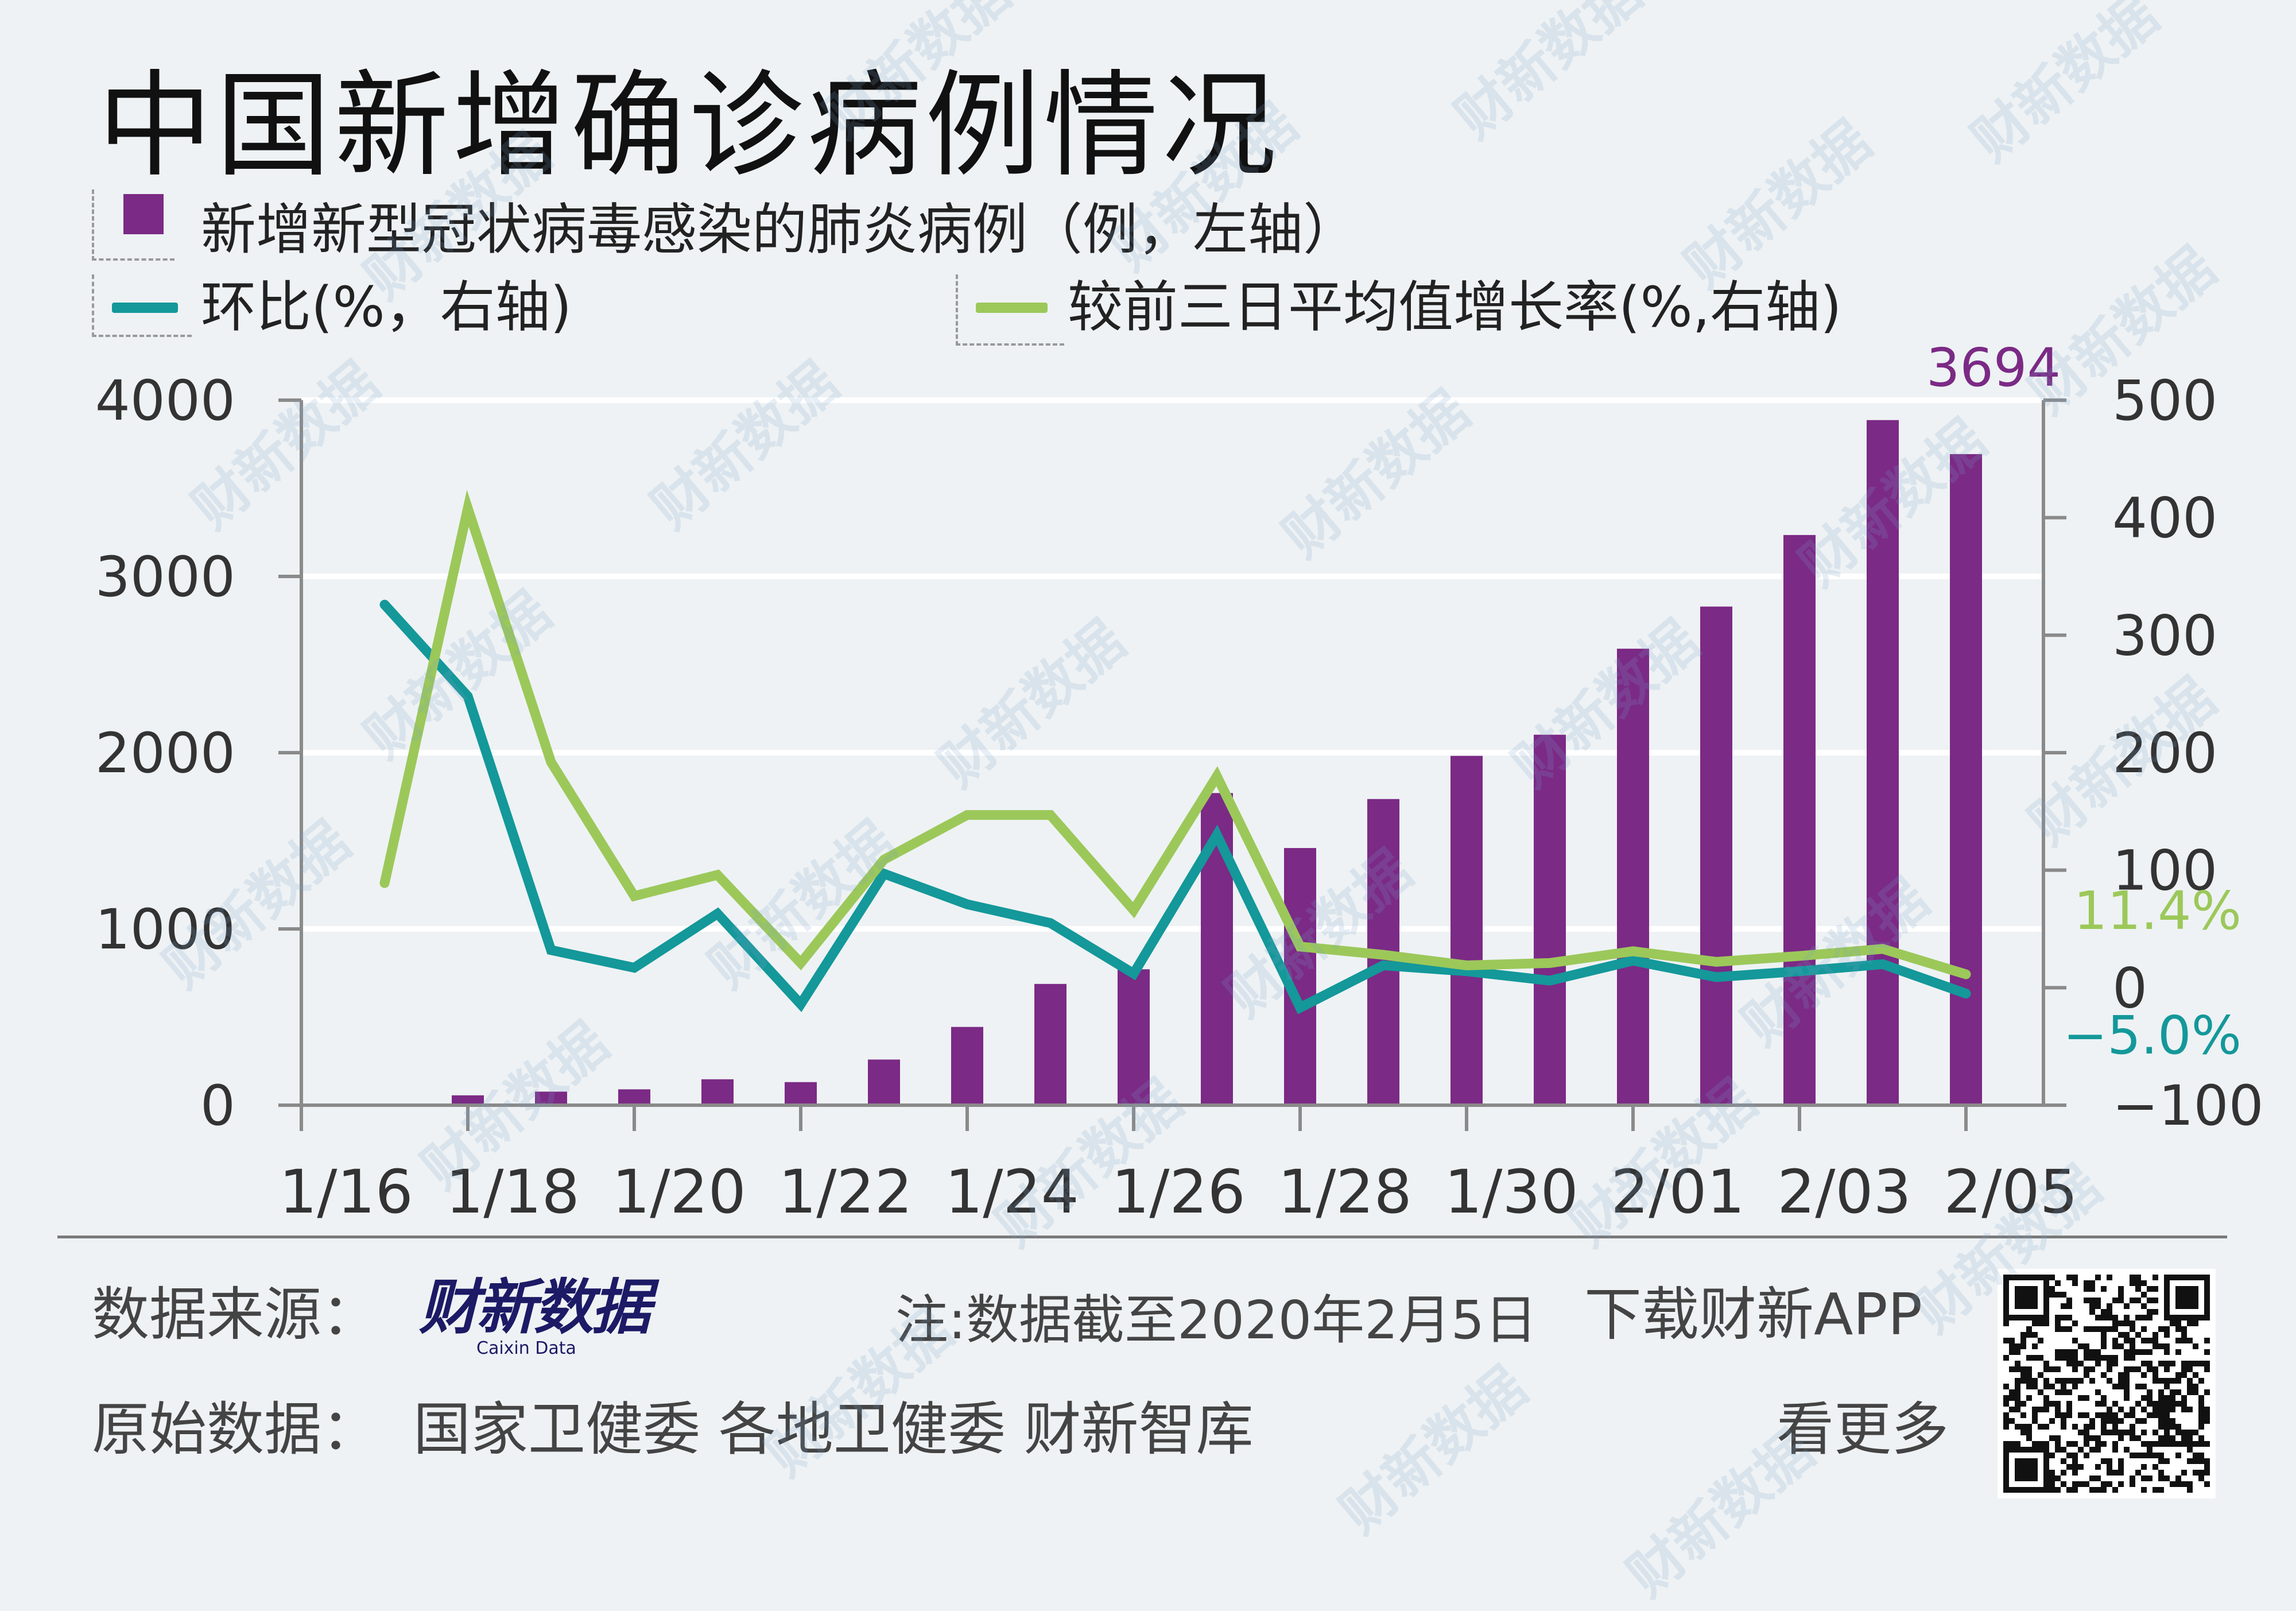 This screenshot has width=2296, height=1611. What do you see at coordinates (2107, 1383) in the screenshot?
I see `qr-code` at bounding box center [2107, 1383].